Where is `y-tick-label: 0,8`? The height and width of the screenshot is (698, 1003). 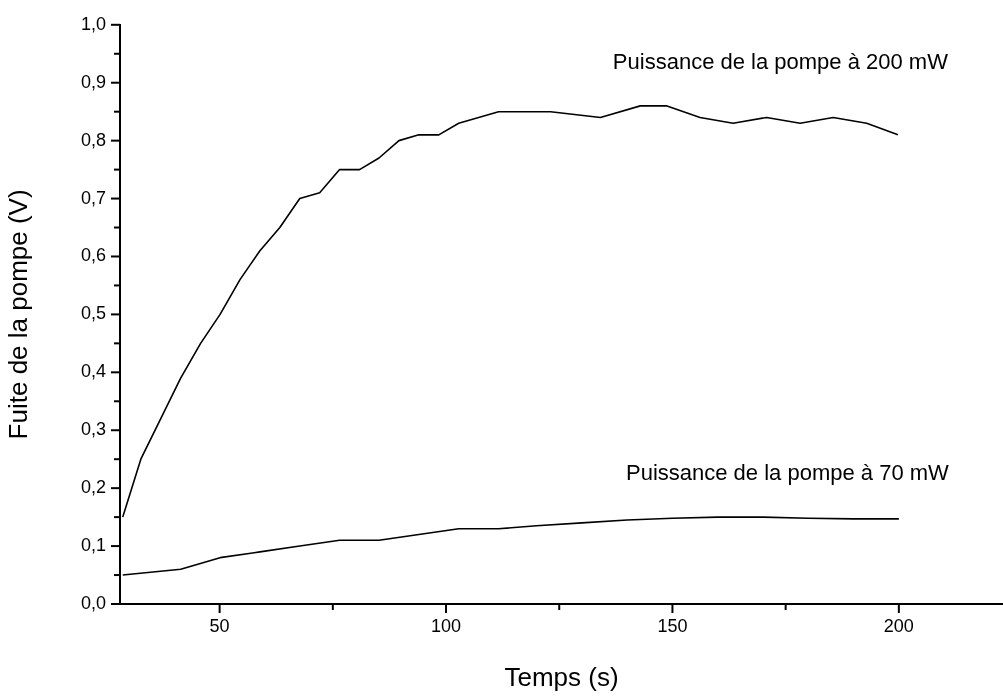
y-tick-label: 0,8 is located at coordinates (93, 139).